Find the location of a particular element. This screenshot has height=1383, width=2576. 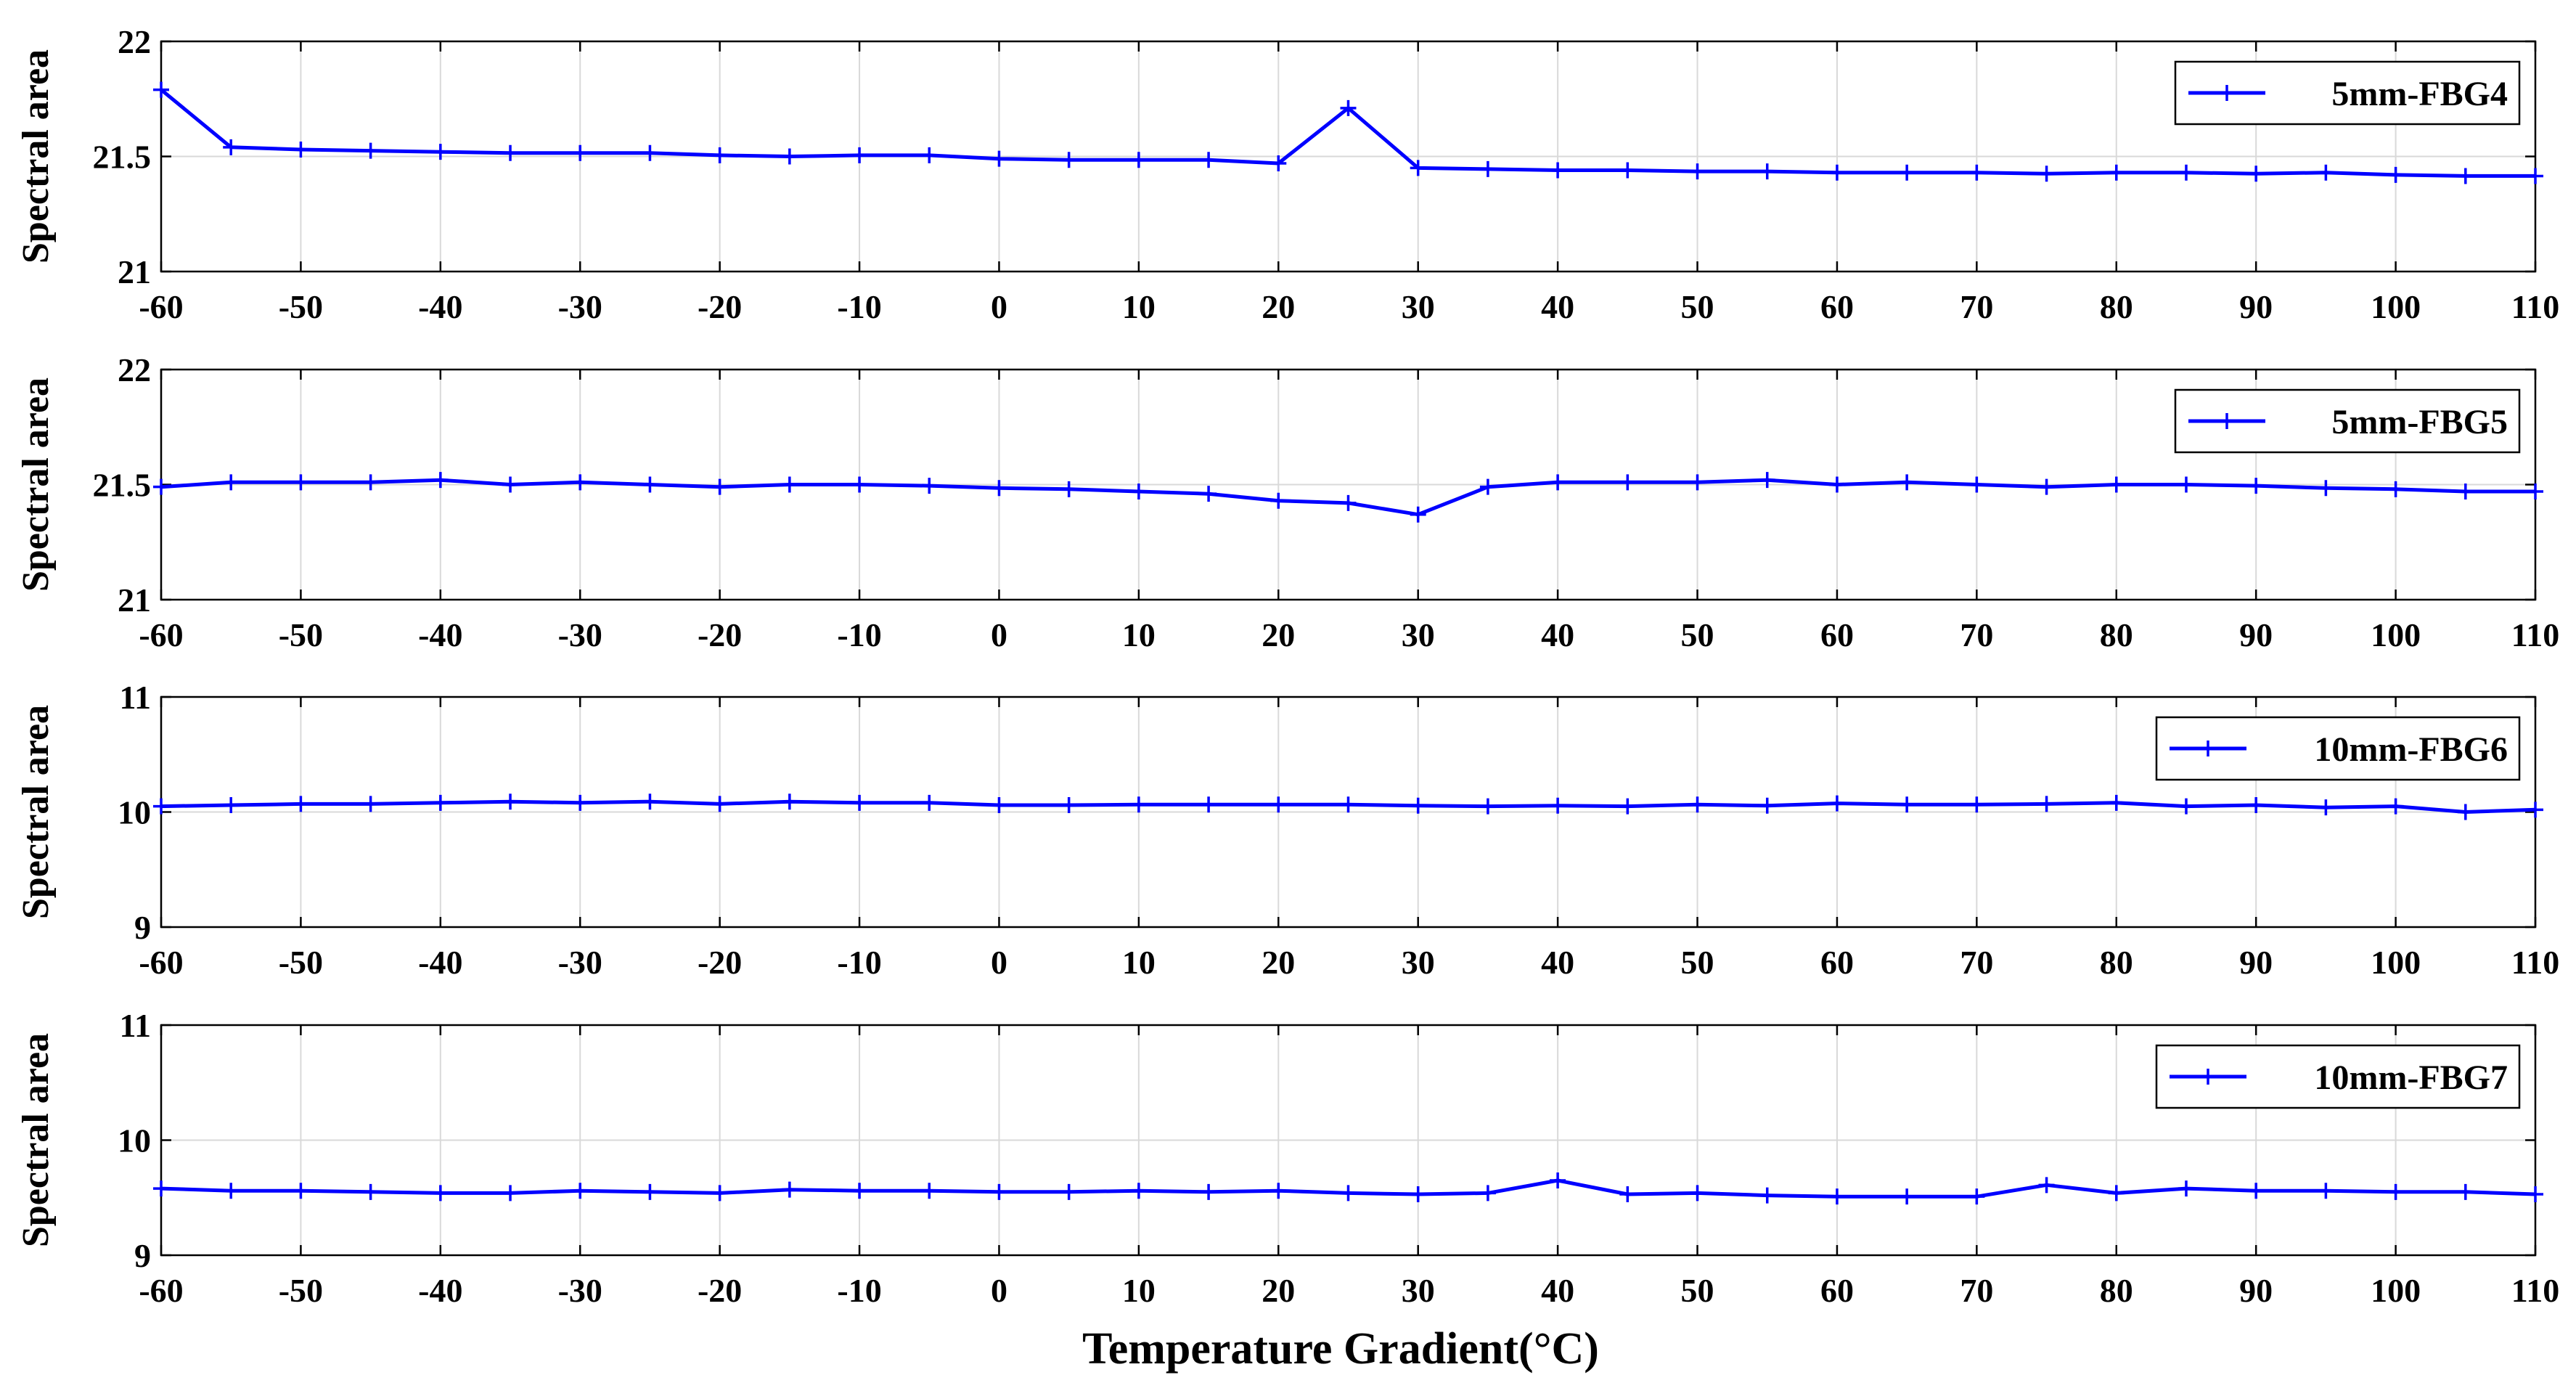

x-tick-label: 20 is located at coordinates (1278, 962).